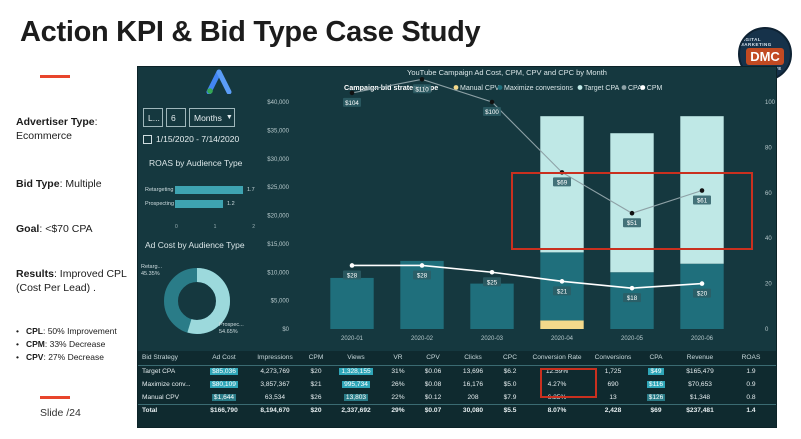 This screenshot has width=801, height=439. Describe the element at coordinates (224, 358) in the screenshot. I see `column-header: Ad Cost` at that location.